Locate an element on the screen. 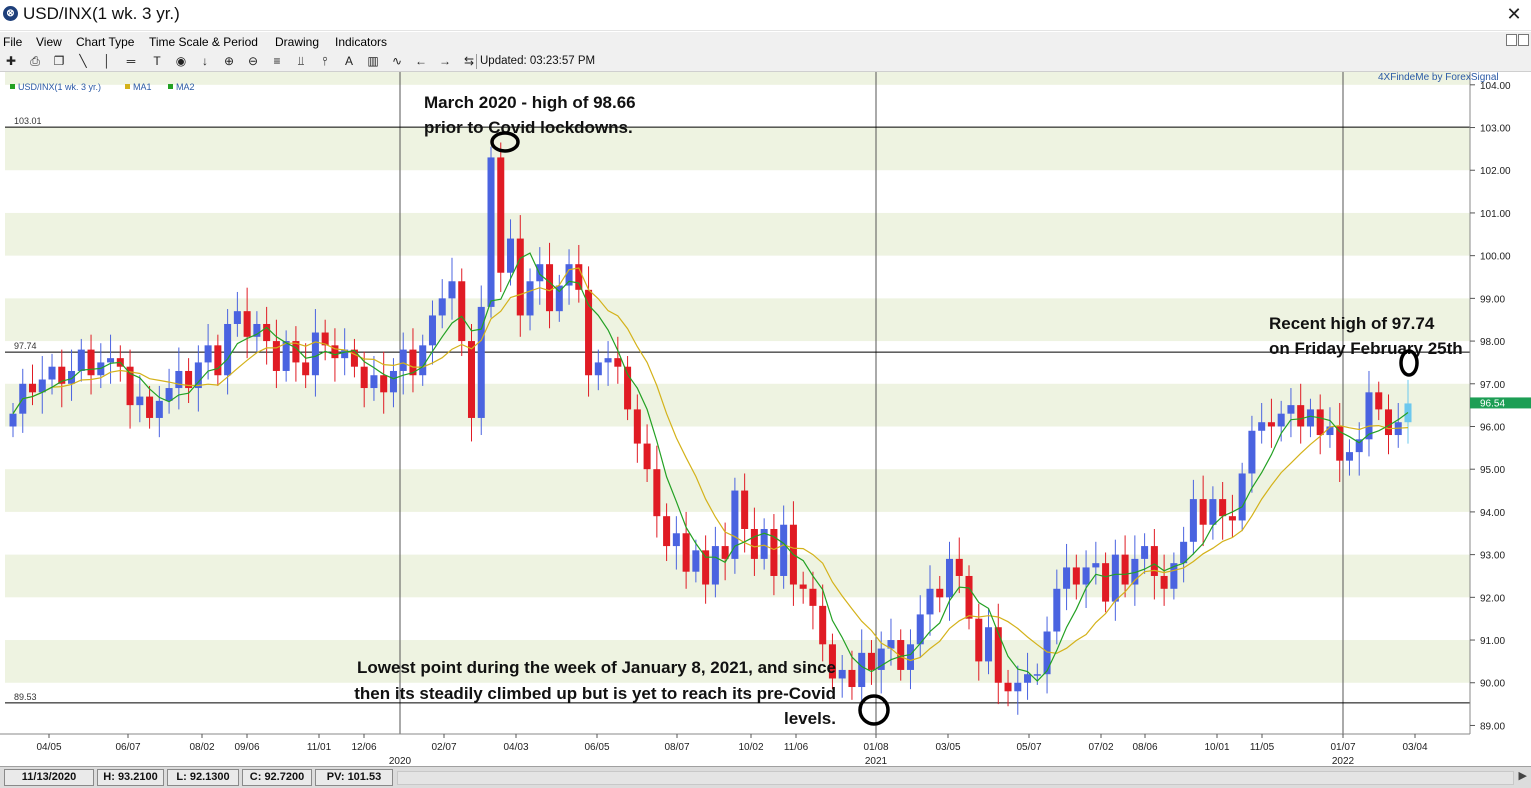 The image size is (1531, 788). level-label: 97.74 is located at coordinates (25, 346).